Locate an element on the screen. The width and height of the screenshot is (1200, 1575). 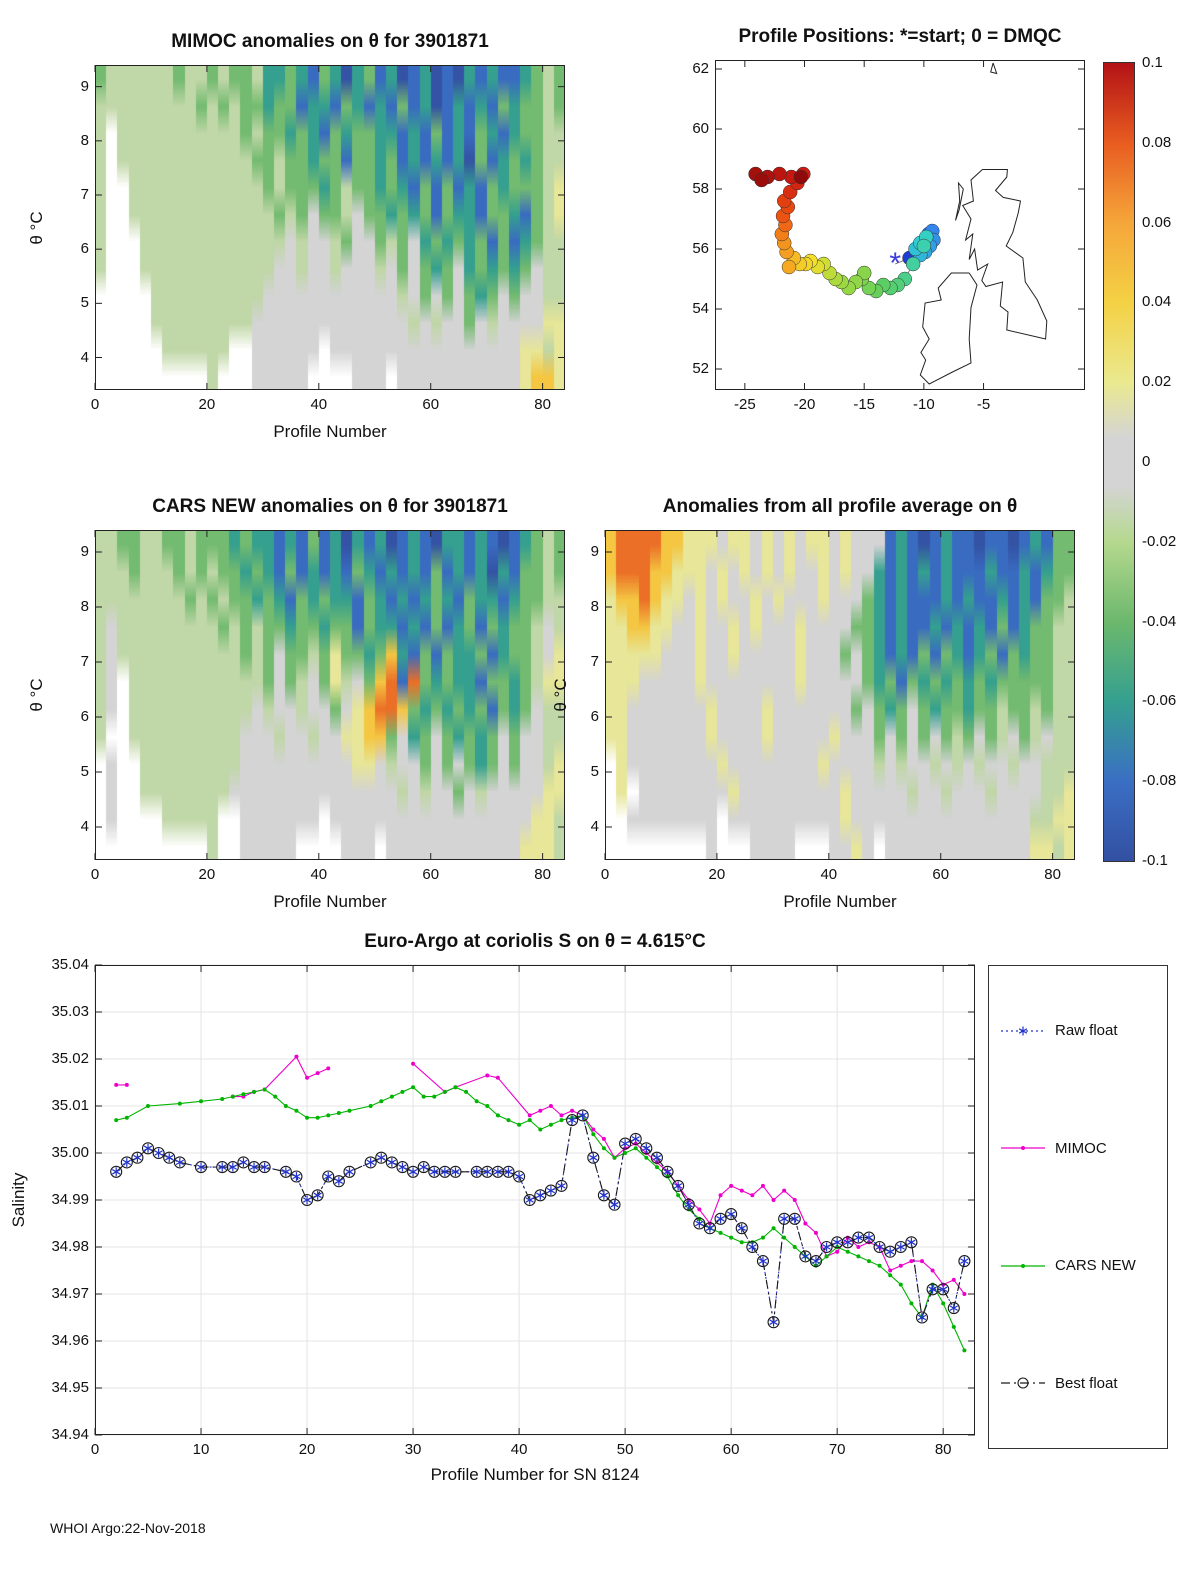
colorbar-tick-label: -0.02 is located at coordinates (1159, 541).